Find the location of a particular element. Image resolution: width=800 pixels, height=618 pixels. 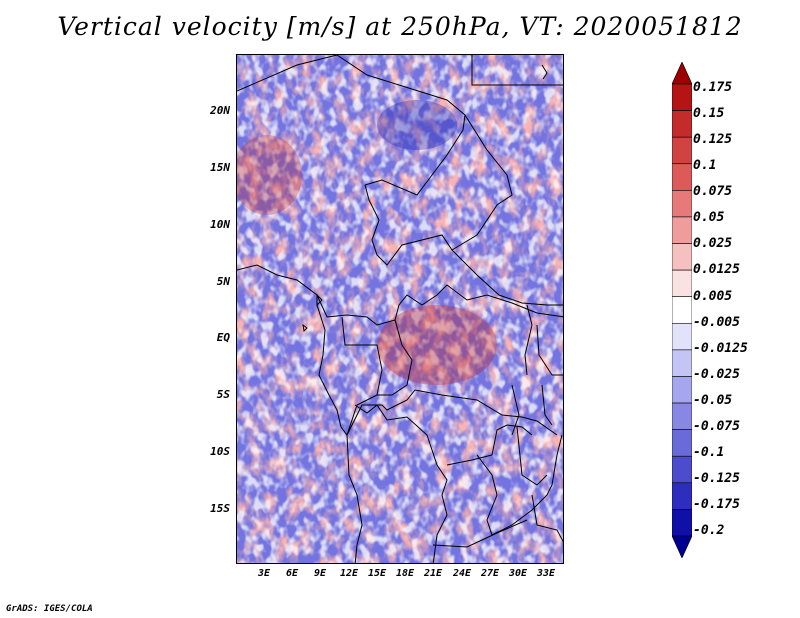

colorbar-segments is located at coordinates (682, 310).